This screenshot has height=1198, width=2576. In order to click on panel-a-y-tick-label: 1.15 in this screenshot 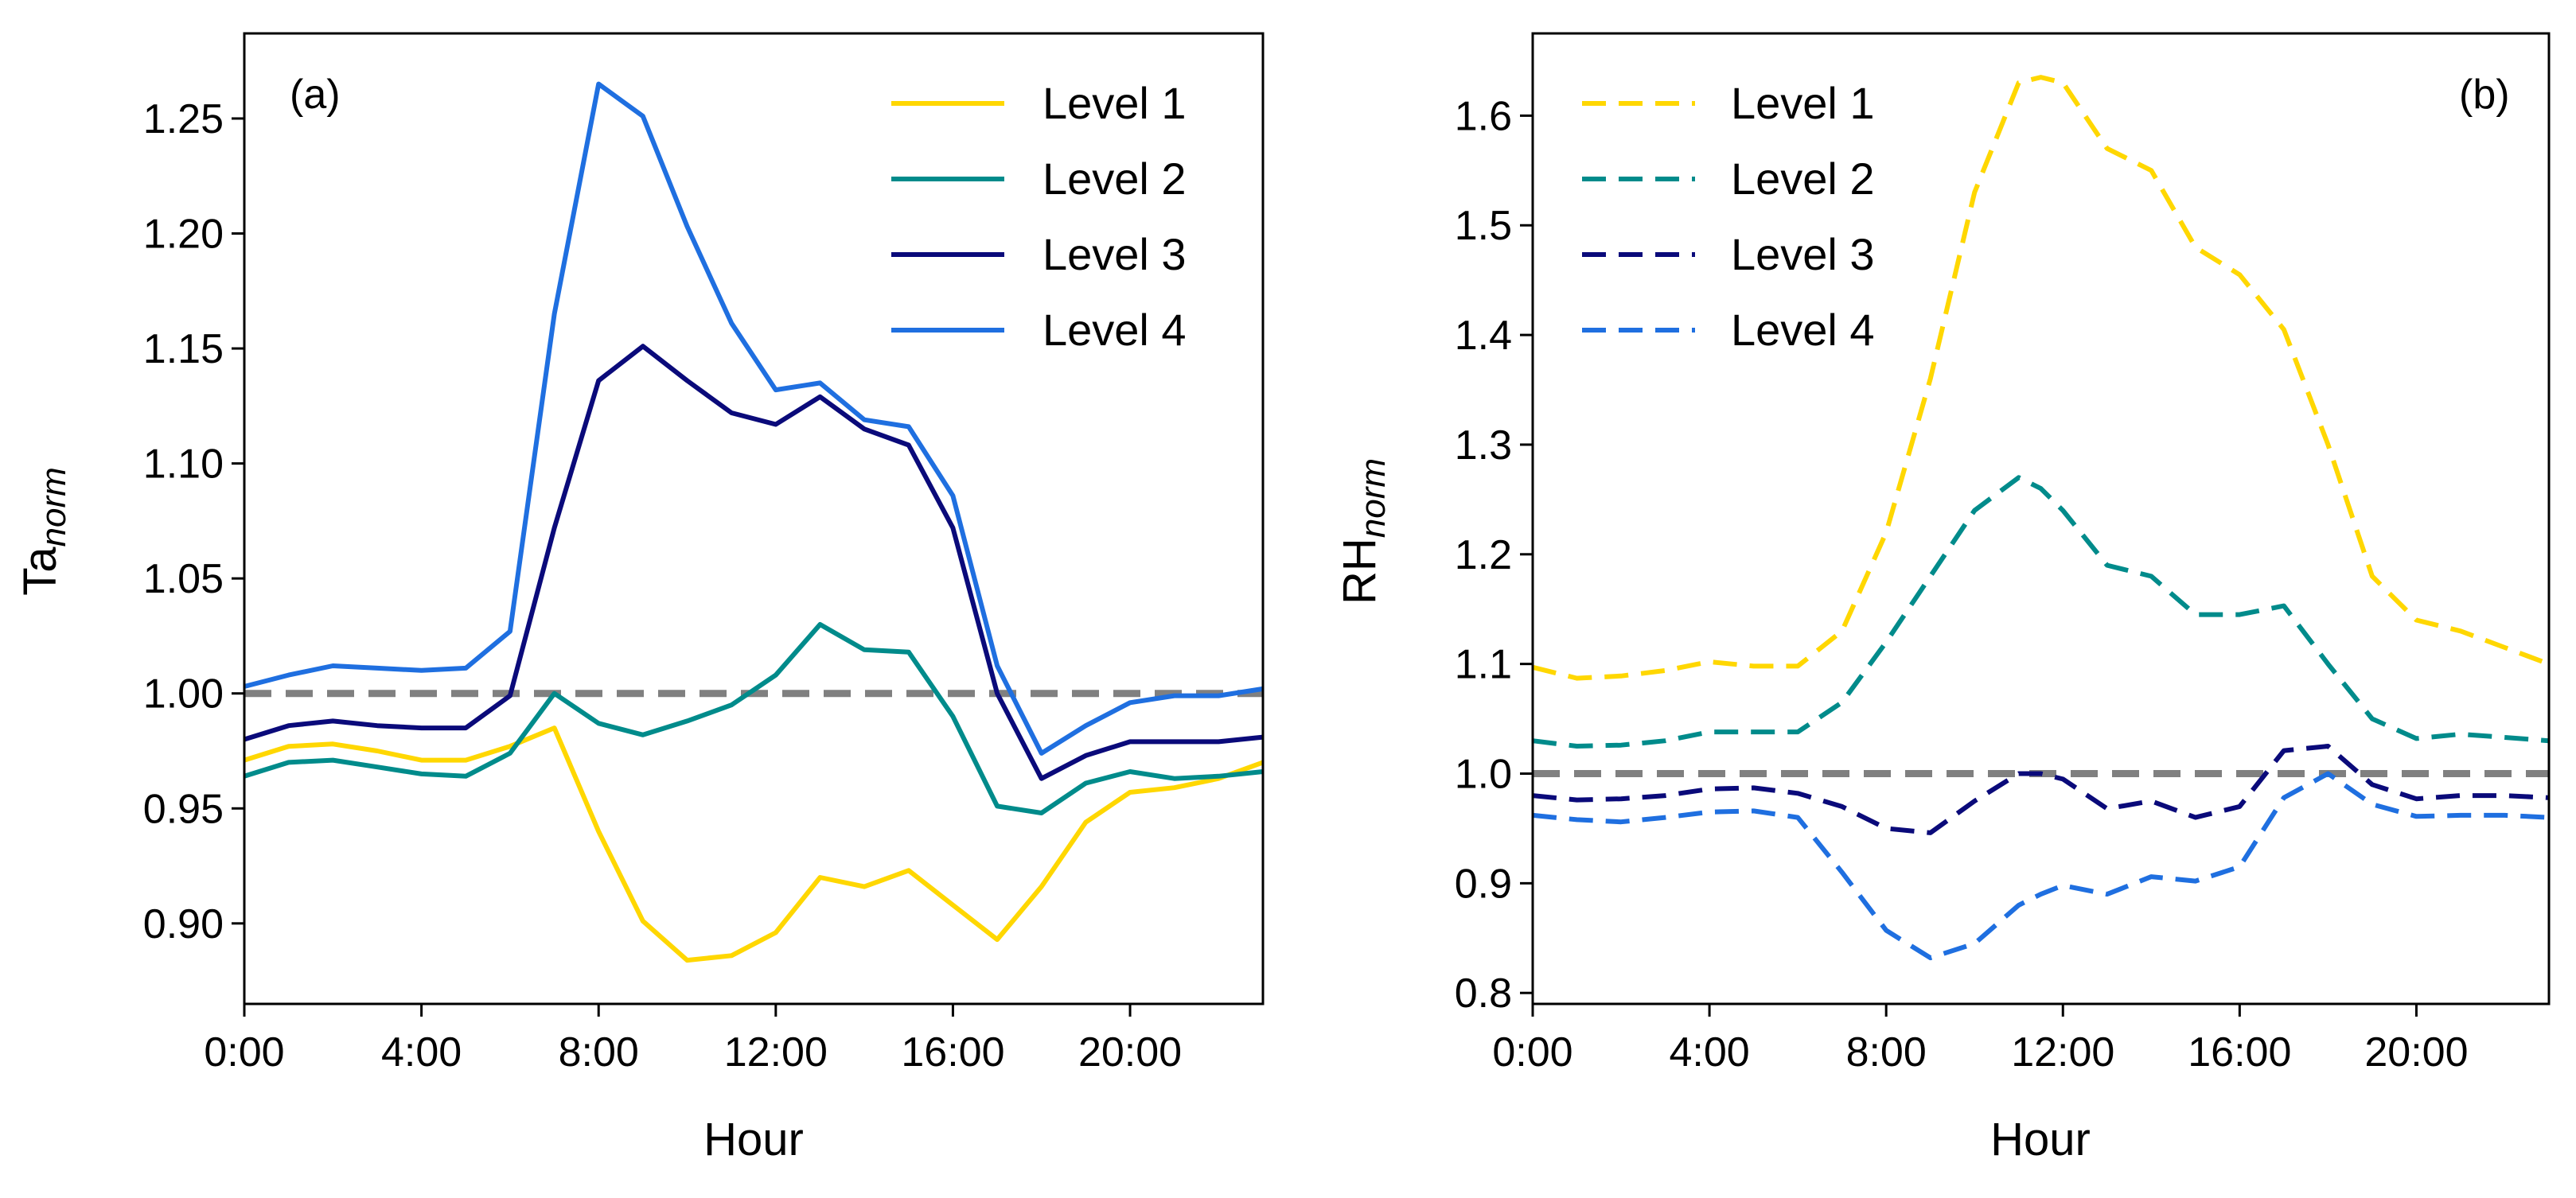, I will do `click(183, 349)`.